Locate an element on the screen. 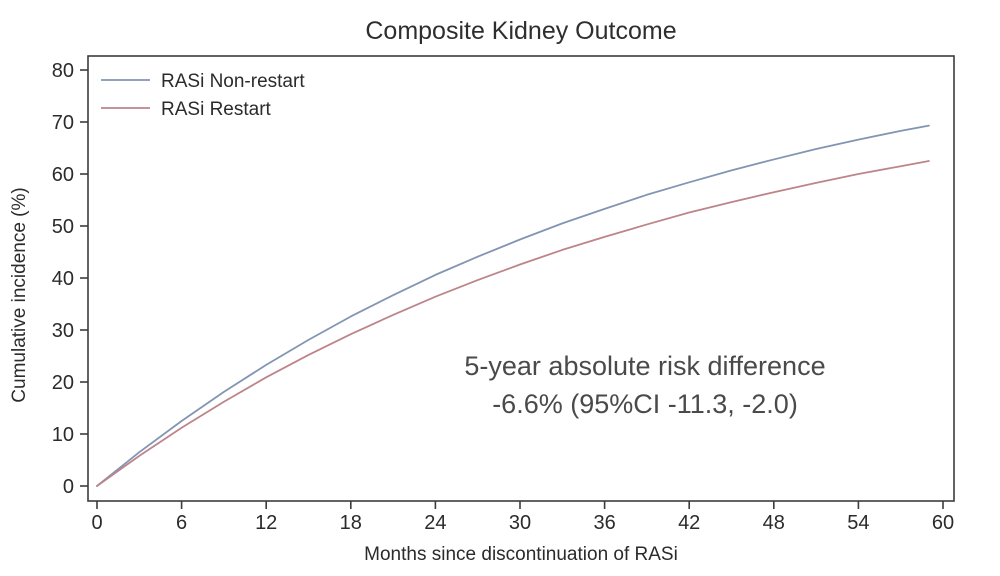  x-axis-title: Months since discontinuation of RASi is located at coordinates (521, 554).